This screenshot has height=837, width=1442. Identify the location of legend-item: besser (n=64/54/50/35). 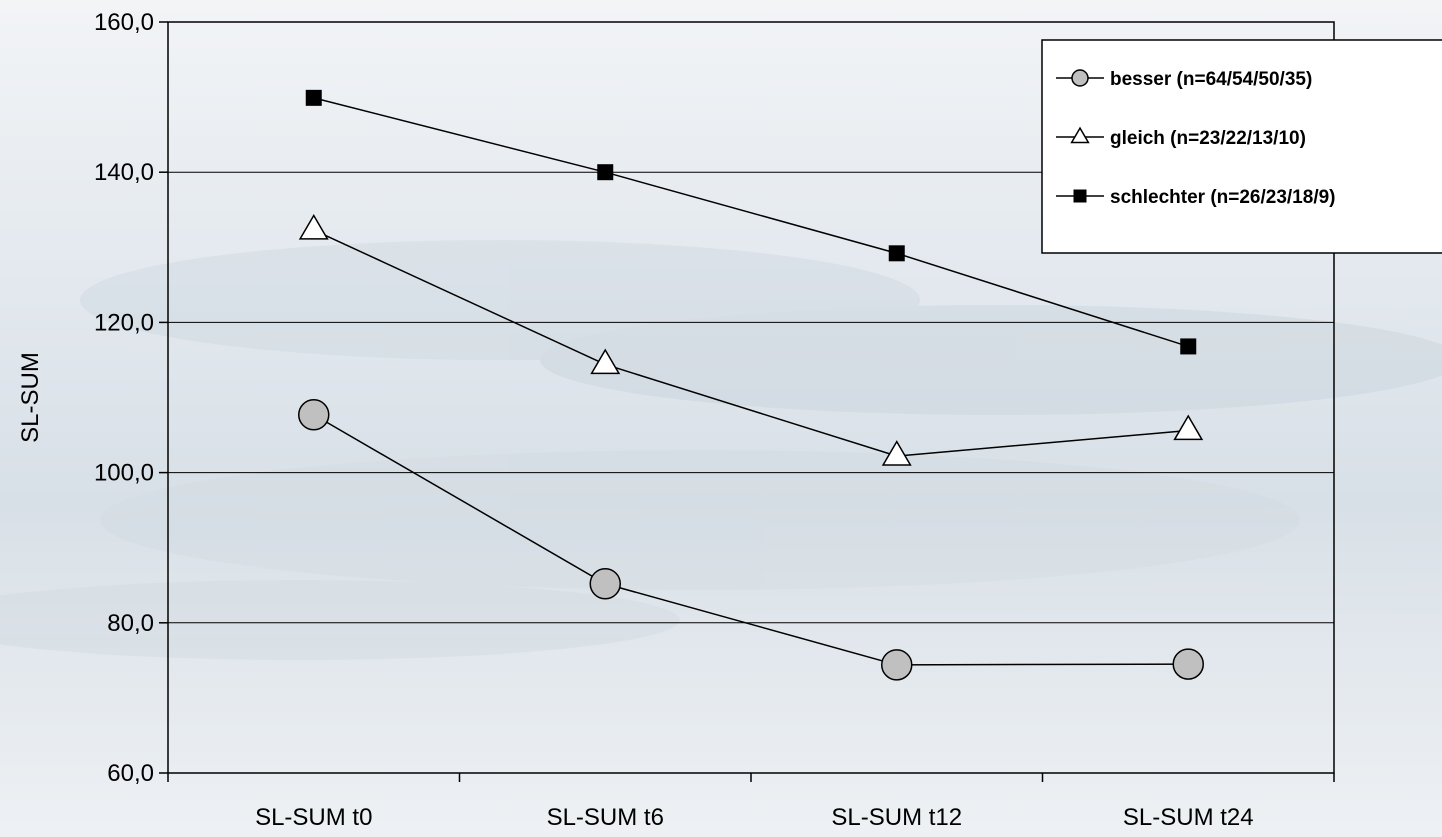
(1184, 79).